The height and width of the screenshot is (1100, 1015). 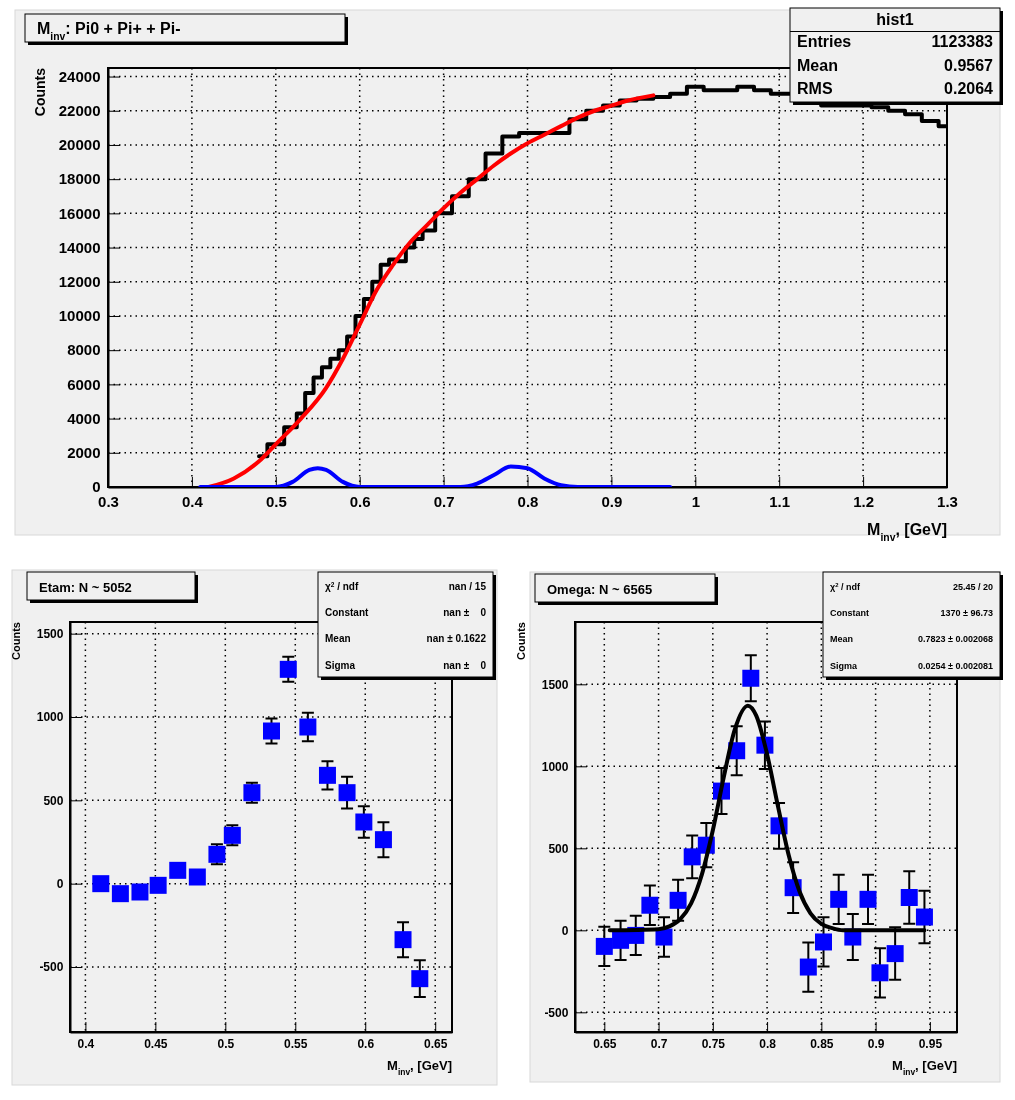 What do you see at coordinates (969, 89) in the screenshot?
I see `annotation: 0.2064` at bounding box center [969, 89].